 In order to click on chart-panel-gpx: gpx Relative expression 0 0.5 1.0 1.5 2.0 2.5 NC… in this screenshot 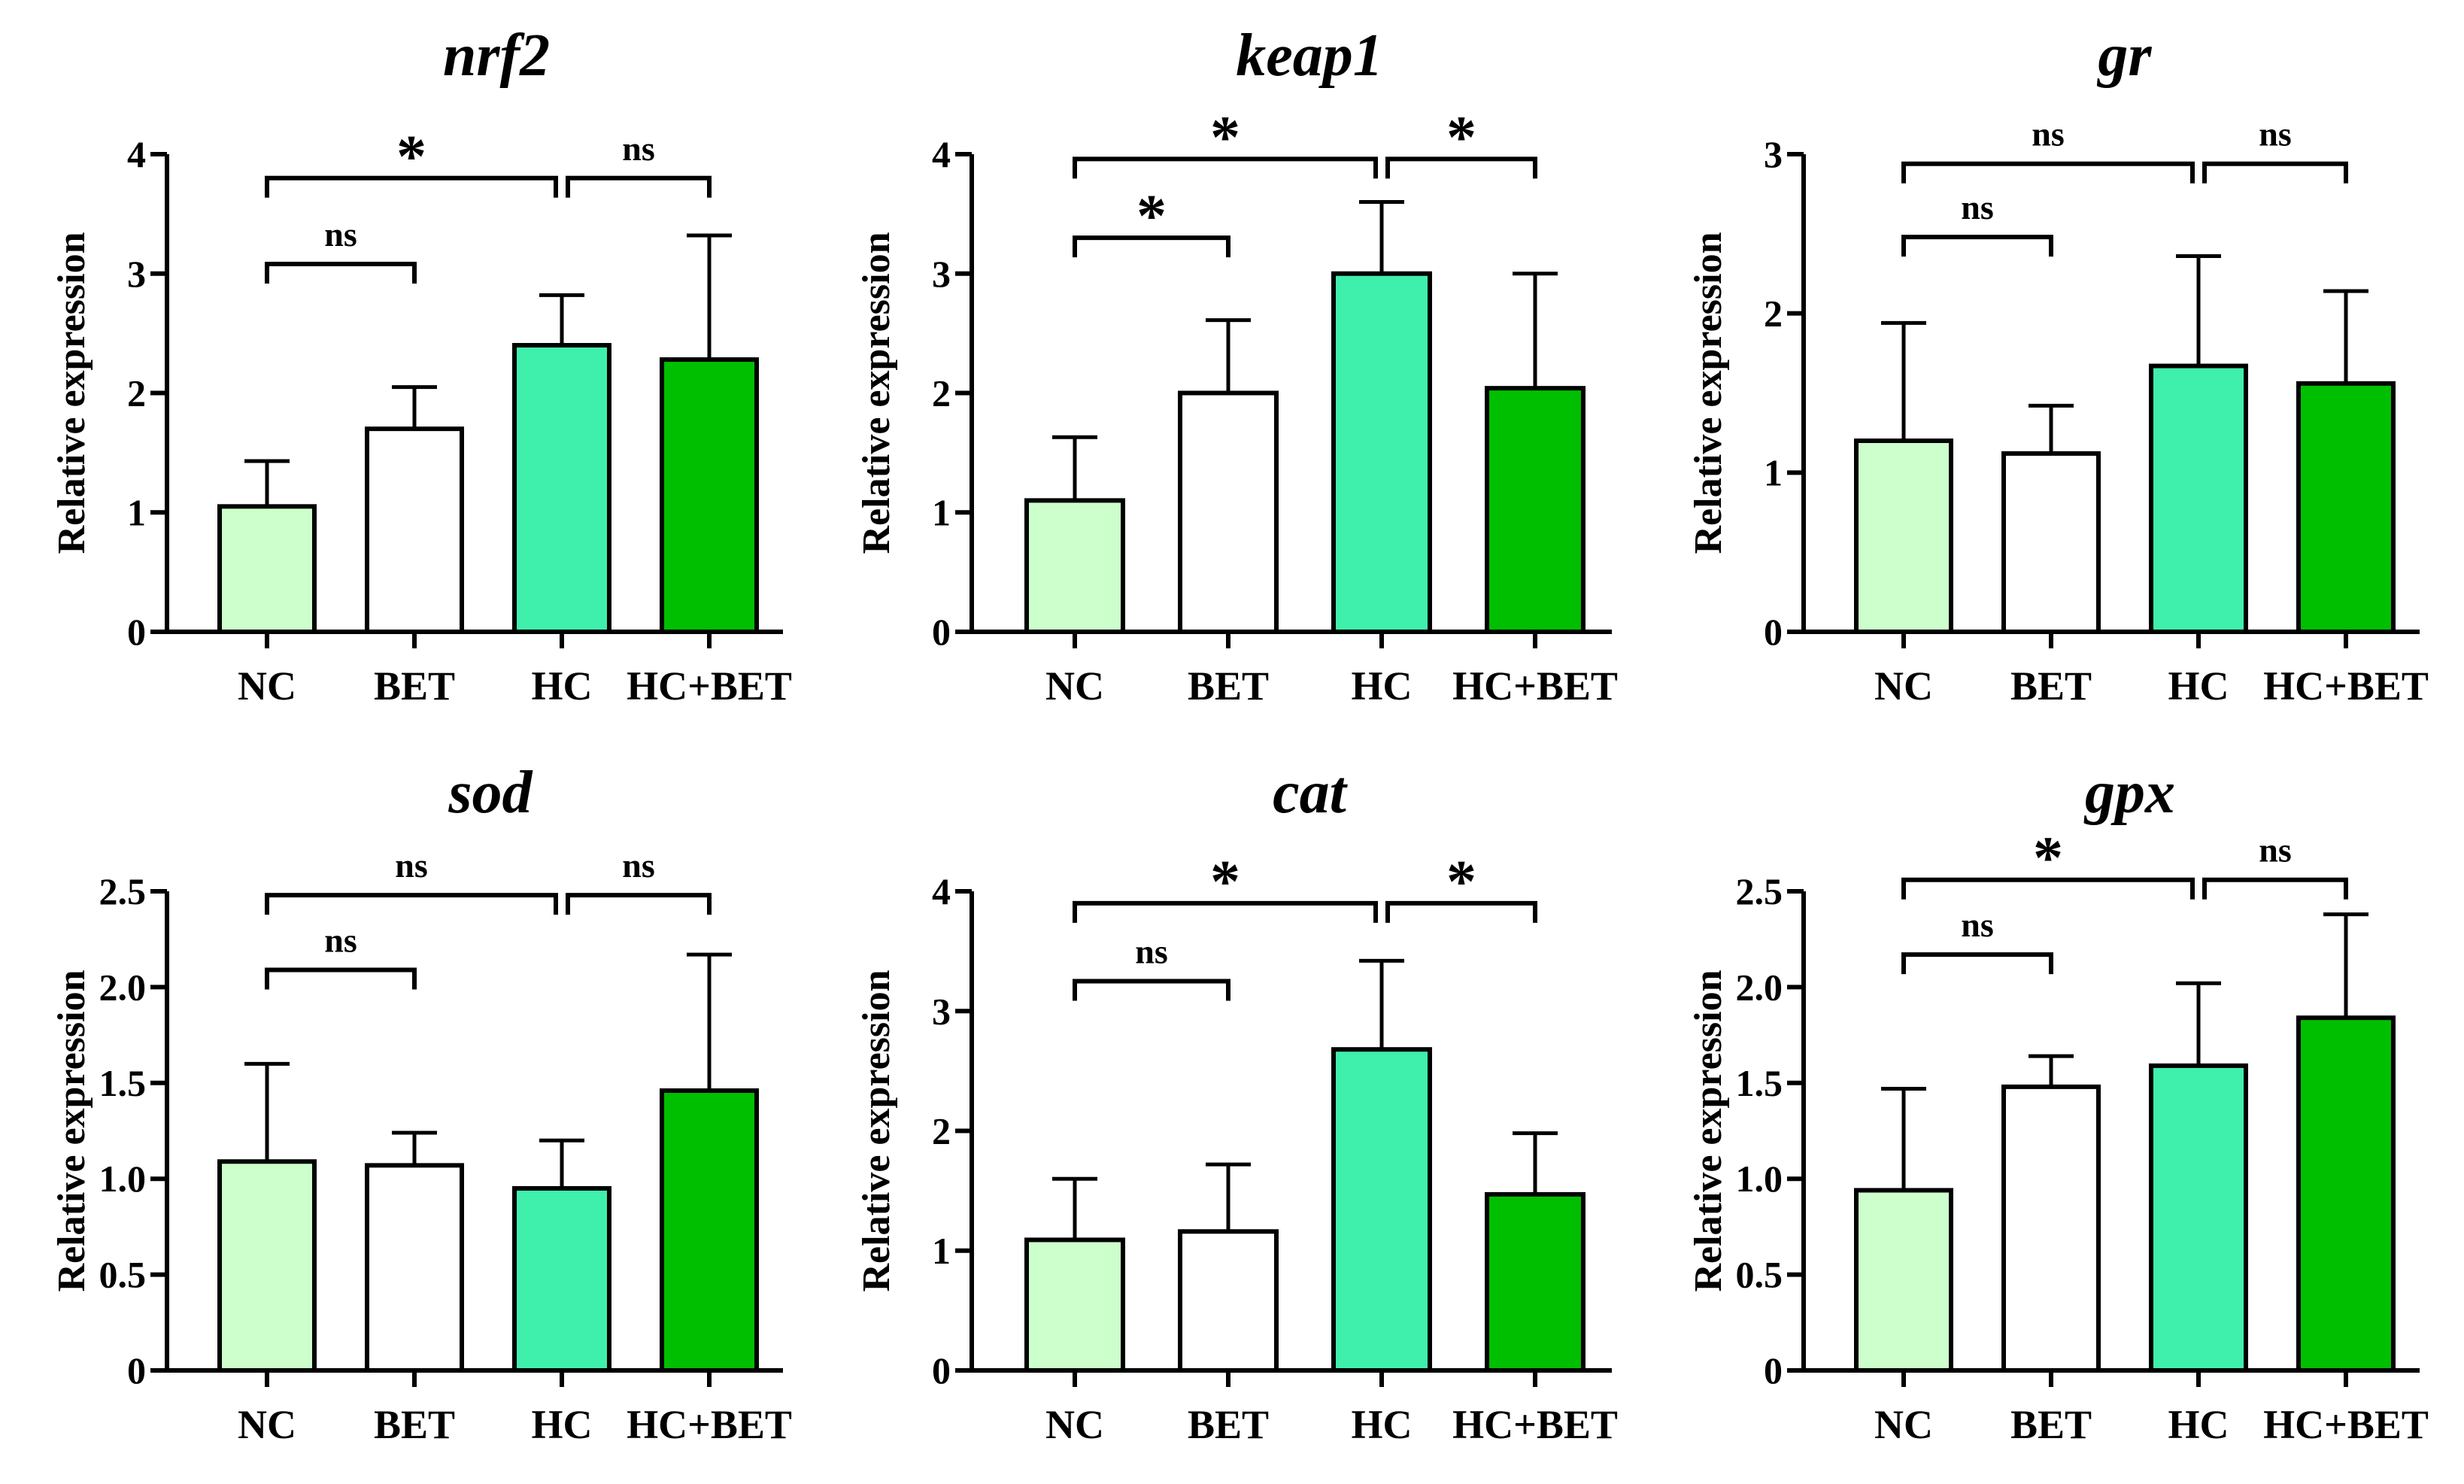, I will do `click(2058, 1103)`.